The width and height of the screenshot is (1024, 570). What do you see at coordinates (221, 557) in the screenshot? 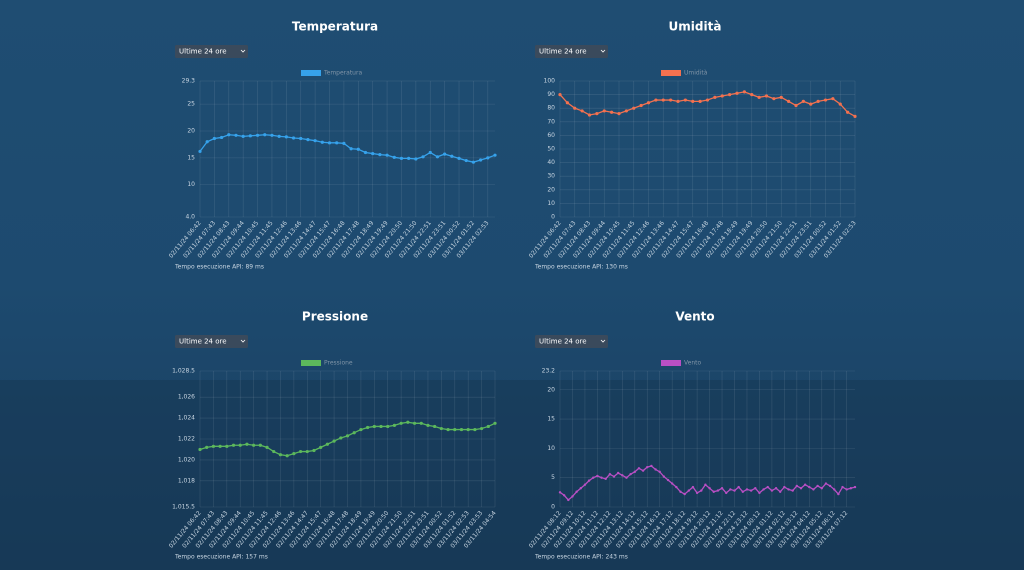
I see `api-time: Tempo esecuzione API: 157 ms` at bounding box center [221, 557].